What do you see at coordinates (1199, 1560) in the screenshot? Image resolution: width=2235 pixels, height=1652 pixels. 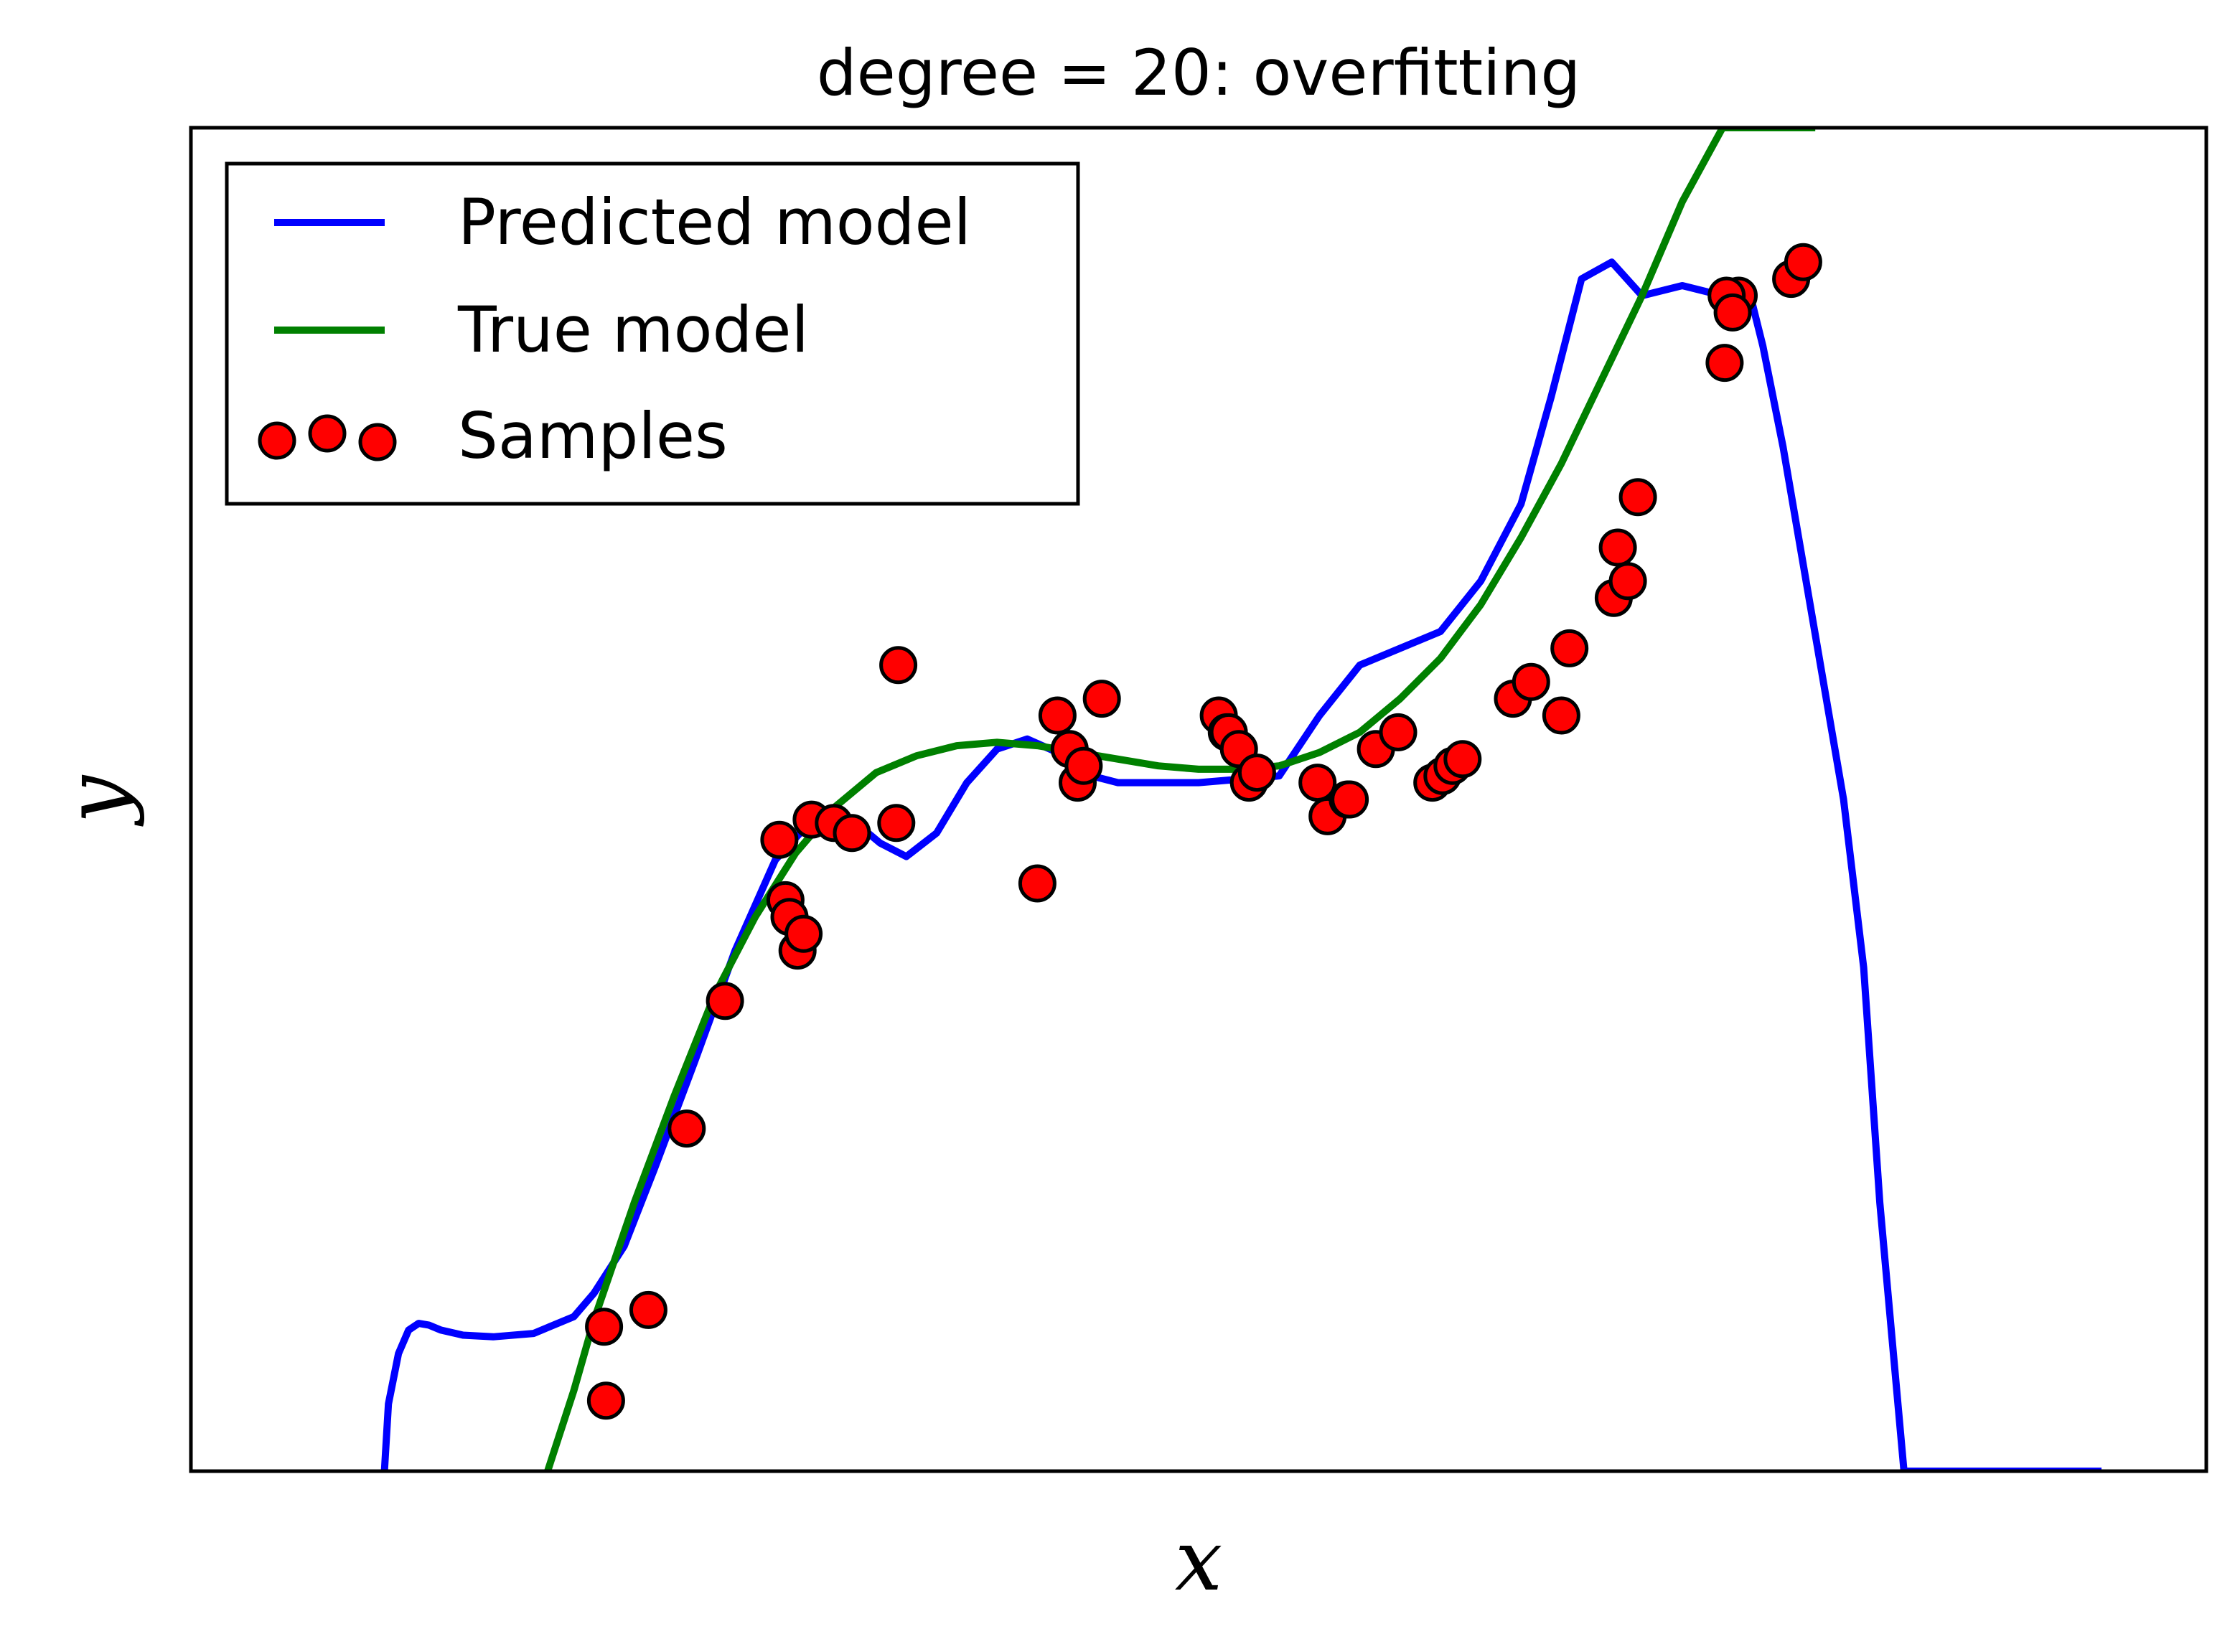 I see `x-axis-label: x` at bounding box center [1199, 1560].